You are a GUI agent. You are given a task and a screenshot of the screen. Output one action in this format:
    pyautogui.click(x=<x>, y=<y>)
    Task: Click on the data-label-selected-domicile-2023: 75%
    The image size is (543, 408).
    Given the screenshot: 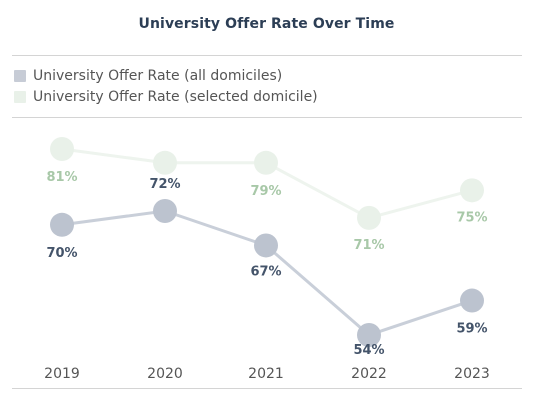 What is the action you would take?
    pyautogui.click(x=471, y=217)
    